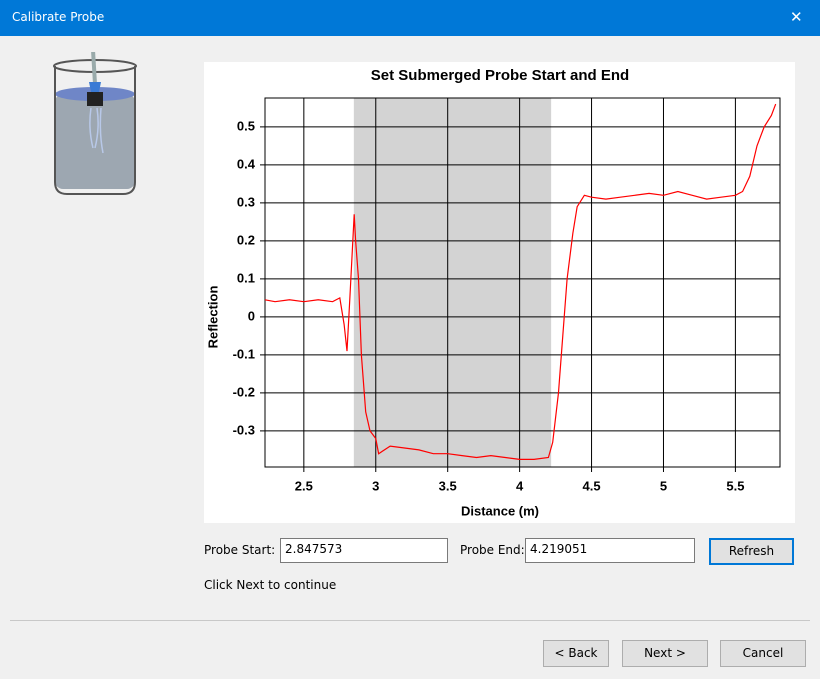  What do you see at coordinates (500, 75) in the screenshot?
I see `chart-title: Set Submerged Probe Start and End` at bounding box center [500, 75].